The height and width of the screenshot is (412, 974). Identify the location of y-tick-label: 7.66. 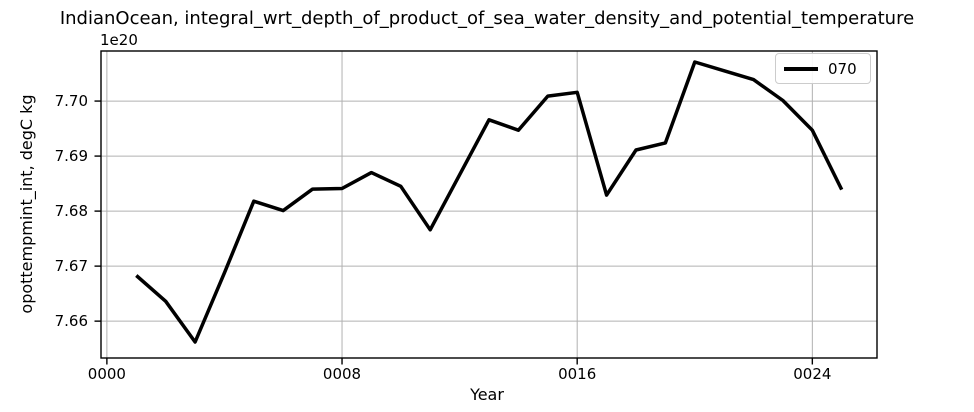
(71, 321).